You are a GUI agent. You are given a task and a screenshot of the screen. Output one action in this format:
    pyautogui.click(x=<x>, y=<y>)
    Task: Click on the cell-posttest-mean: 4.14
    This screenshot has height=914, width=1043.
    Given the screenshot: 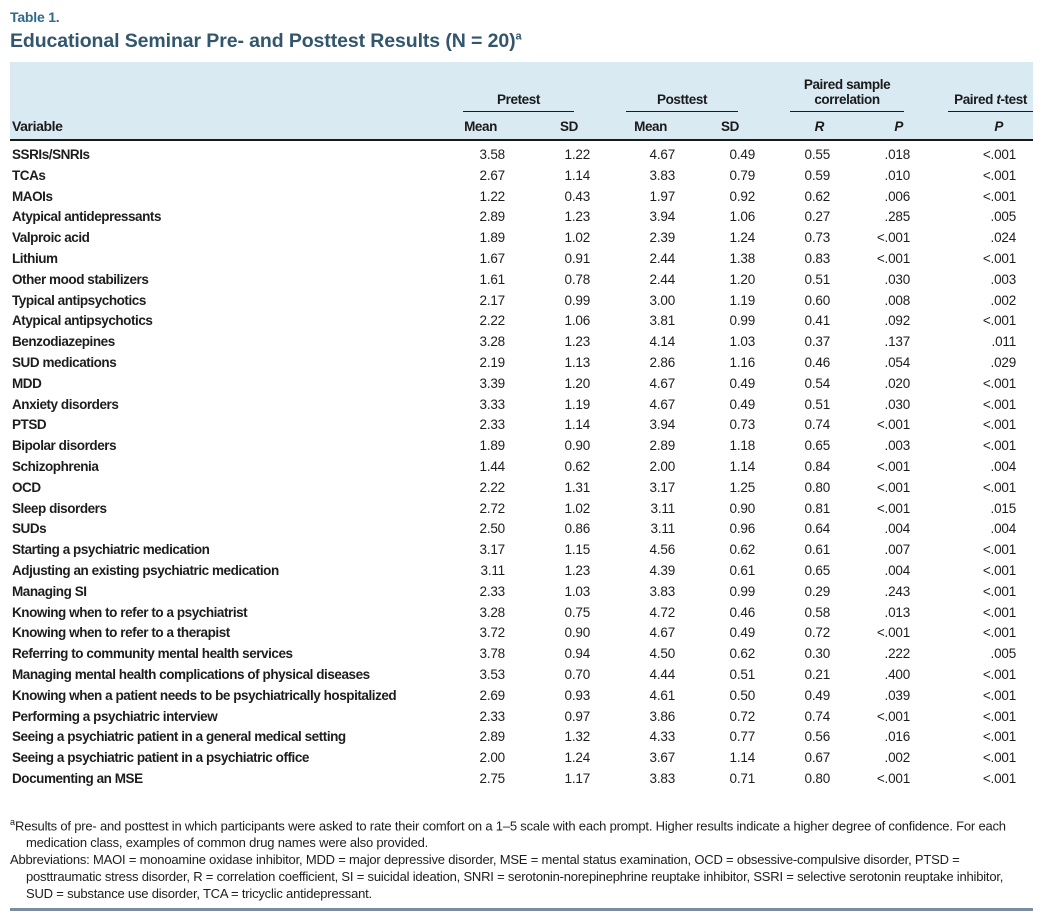 What is the action you would take?
    pyautogui.click(x=662, y=342)
    